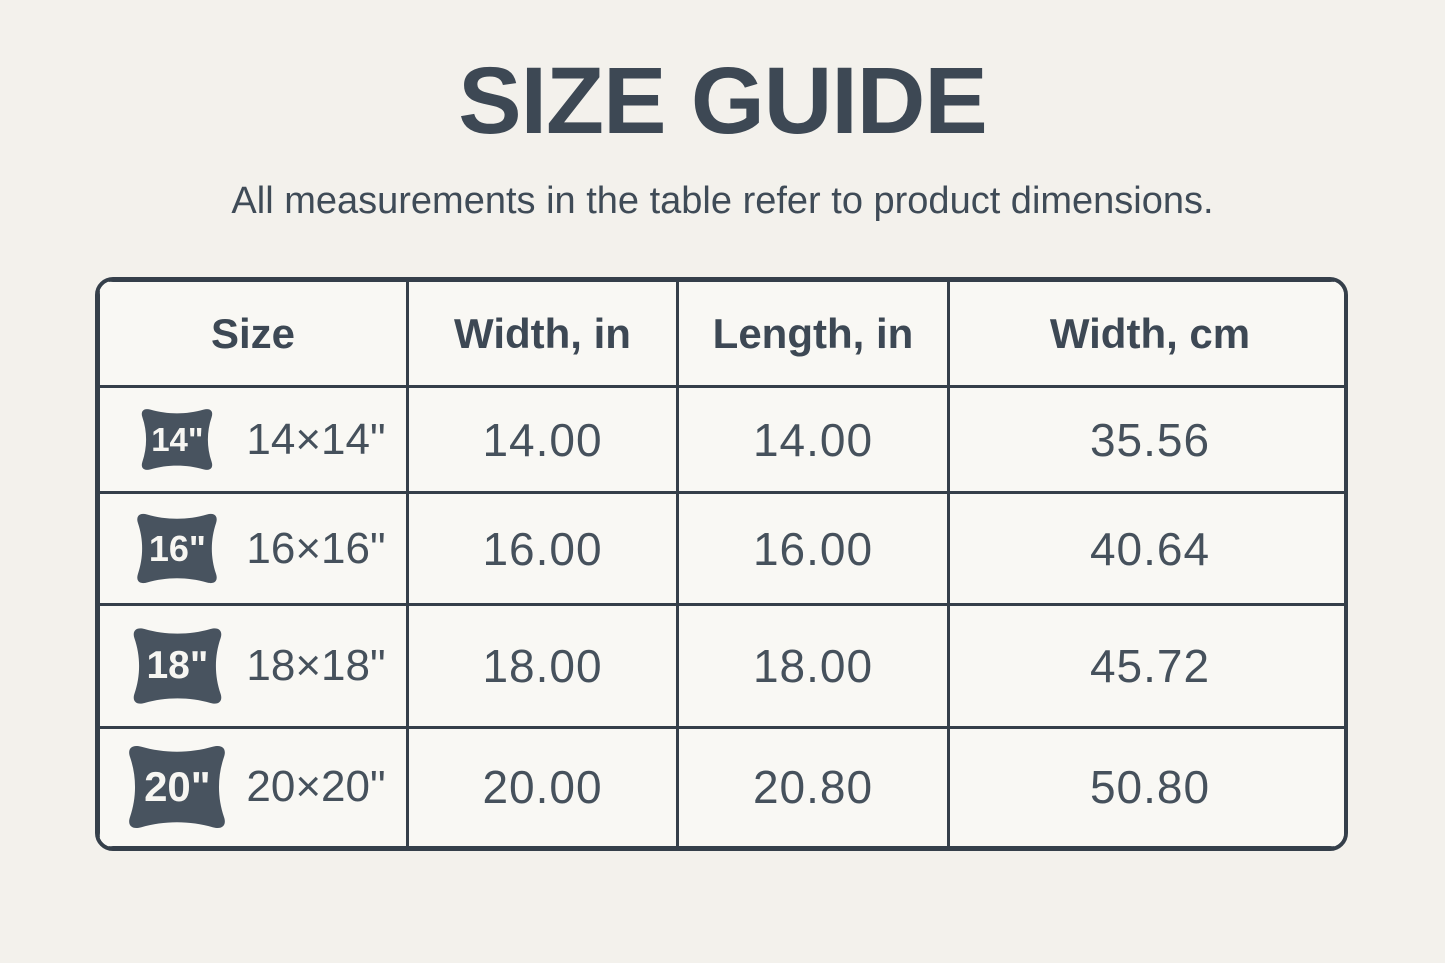 This screenshot has width=1445, height=963. I want to click on pillow-icon: 20", so click(177, 787).